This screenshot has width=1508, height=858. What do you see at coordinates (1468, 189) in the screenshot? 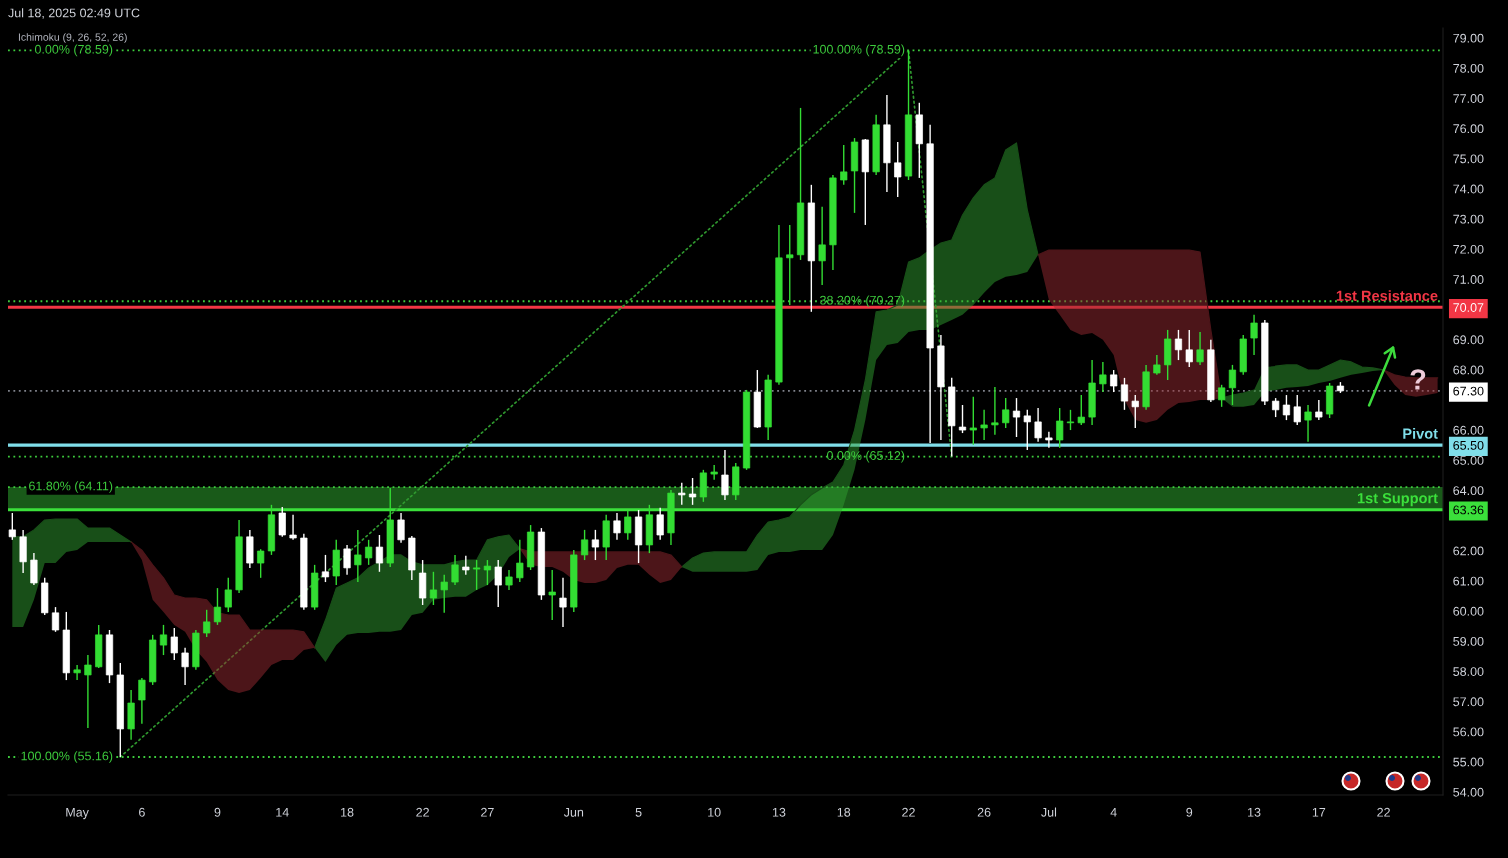
I see `y-tick-label: 74.00` at bounding box center [1468, 189].